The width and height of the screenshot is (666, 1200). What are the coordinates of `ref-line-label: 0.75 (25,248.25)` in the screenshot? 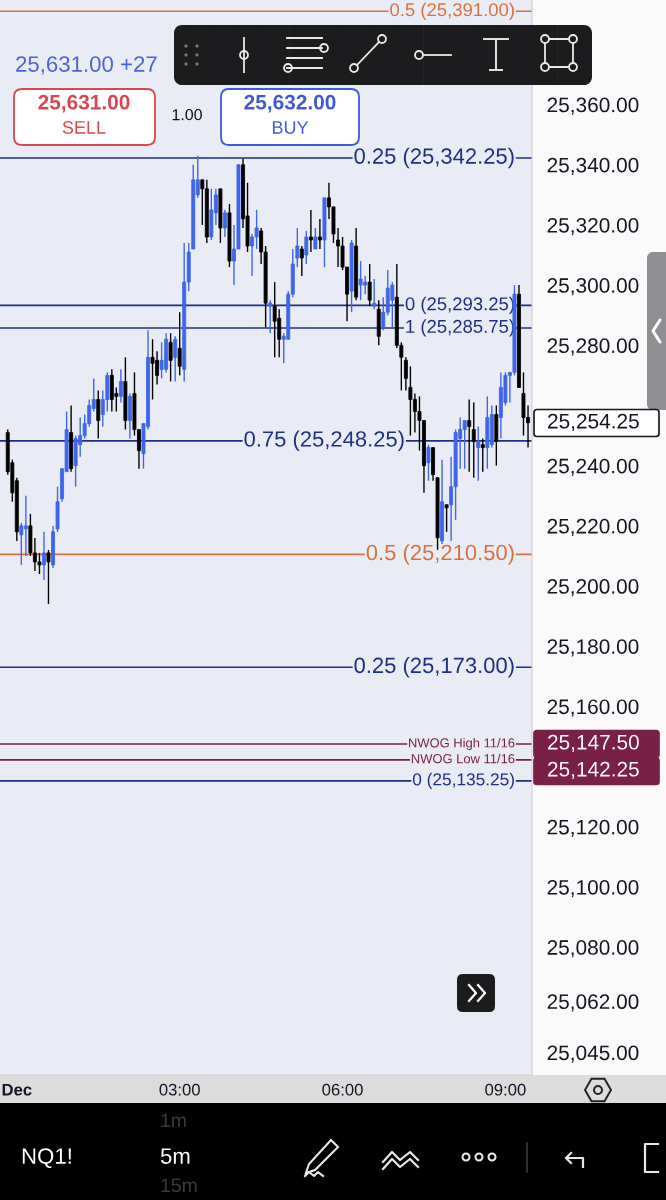 It's located at (324, 441).